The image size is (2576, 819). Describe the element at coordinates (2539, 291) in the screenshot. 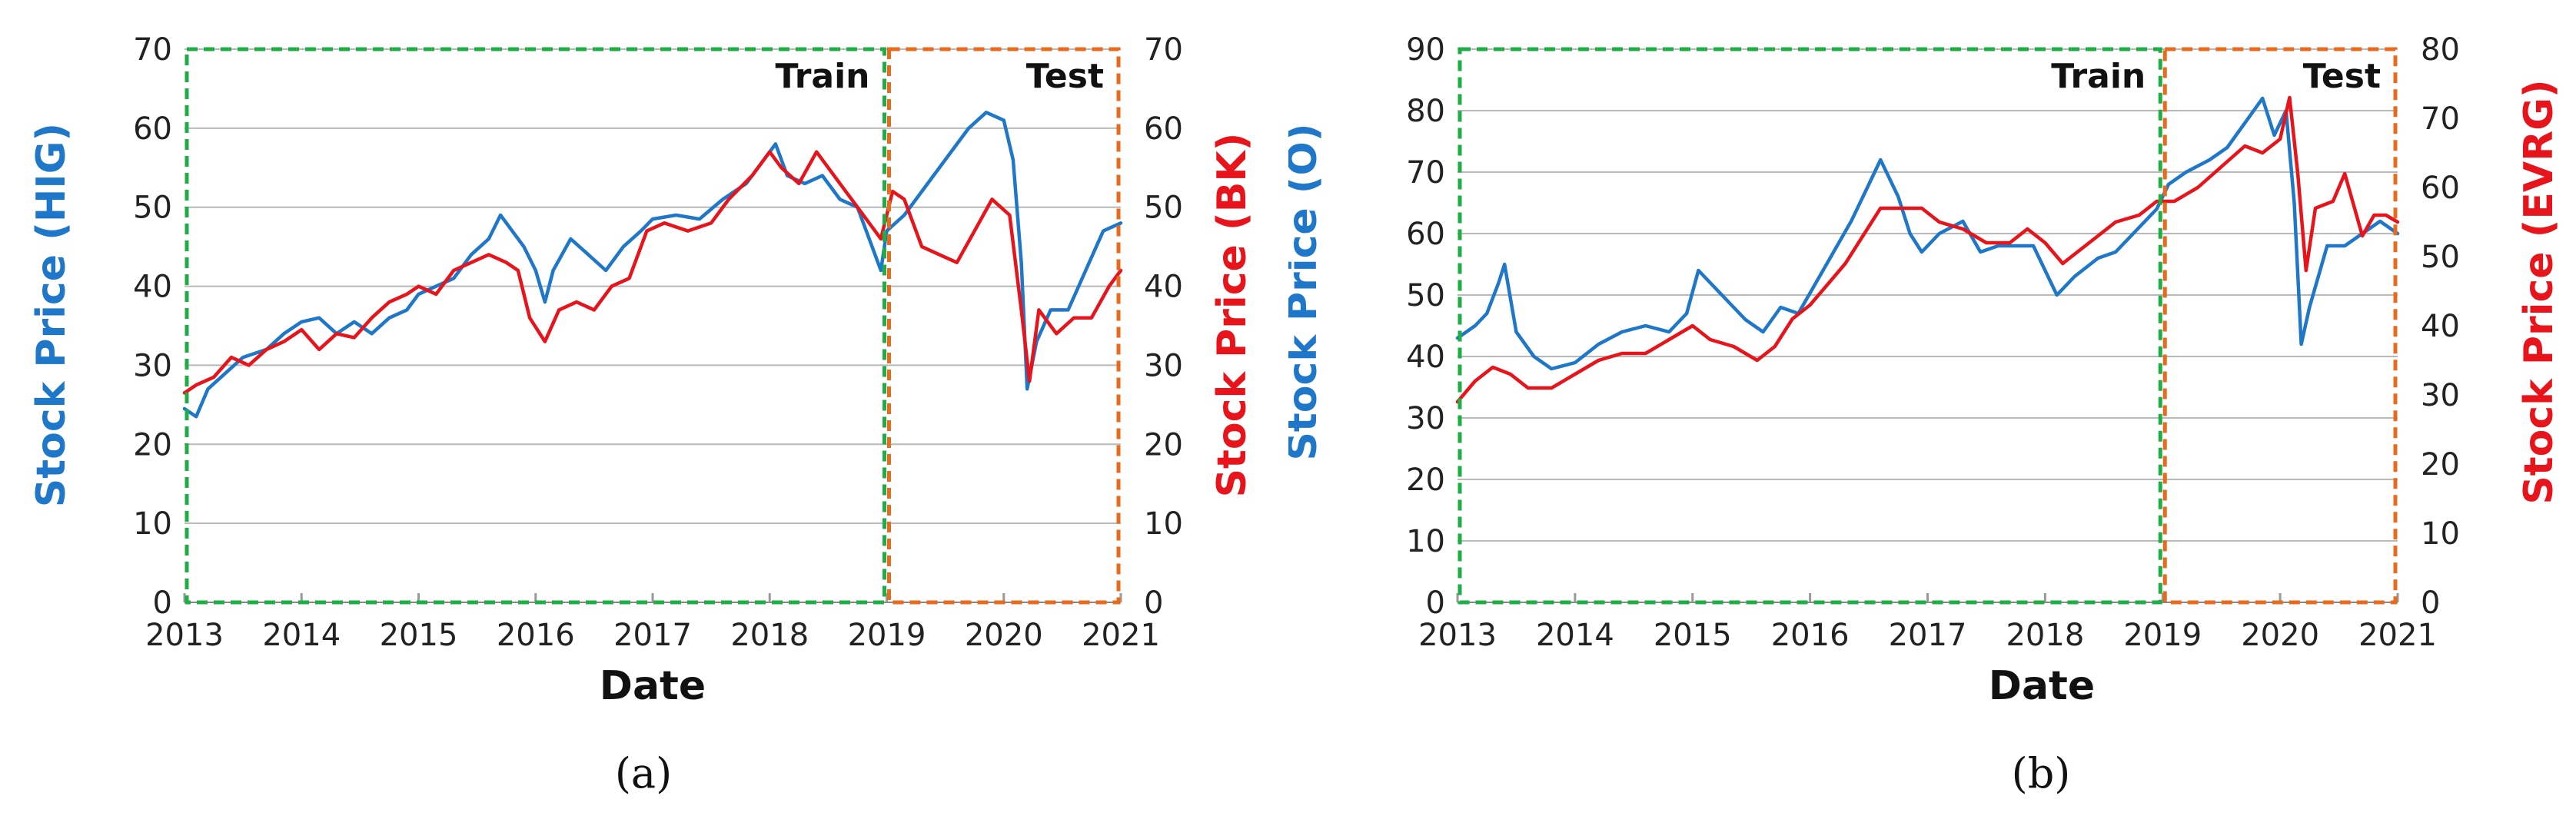

I see `y-axis-title-right: Stock Price (EVRG)` at that location.